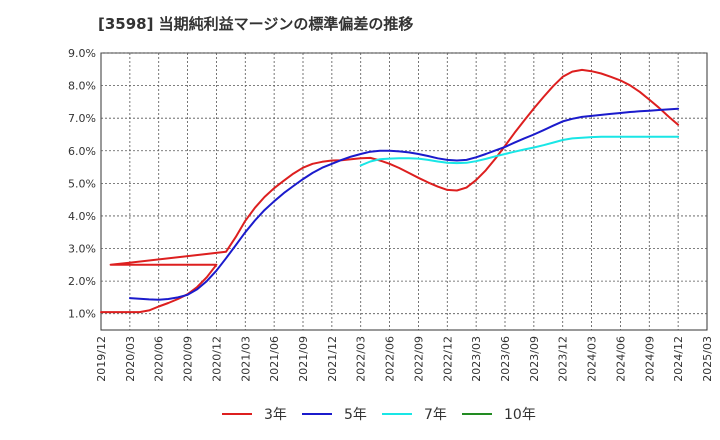 This screenshot has height=440, width=720. I want to click on legend: 3年 5年 7年 10年, so click(379, 415).